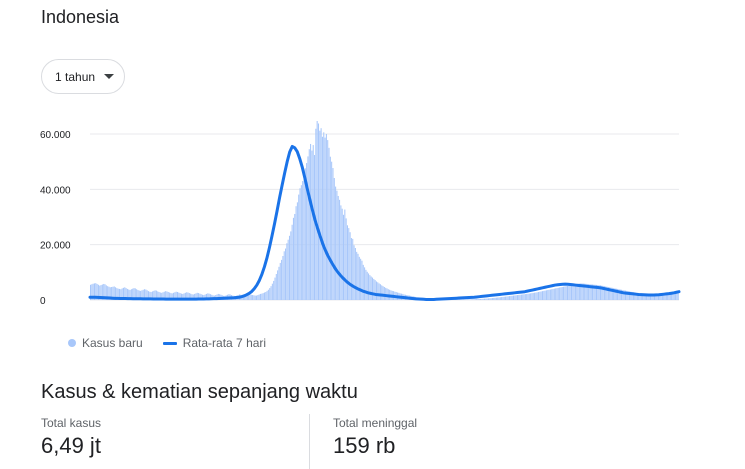 The height and width of the screenshot is (469, 745). Describe the element at coordinates (375, 423) in the screenshot. I see `total-deaths-label: Total meninggal` at that location.